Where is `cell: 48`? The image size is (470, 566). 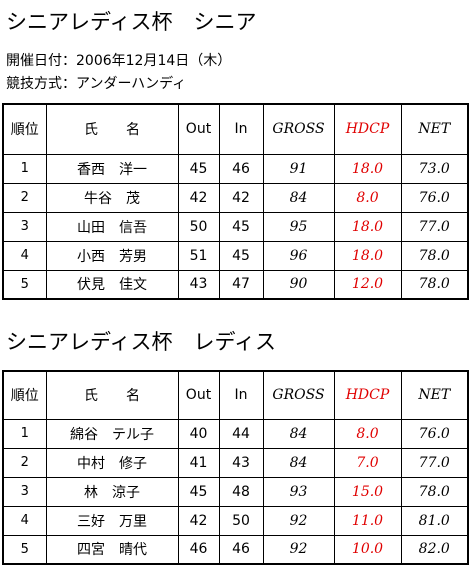 cell: 48 is located at coordinates (241, 491).